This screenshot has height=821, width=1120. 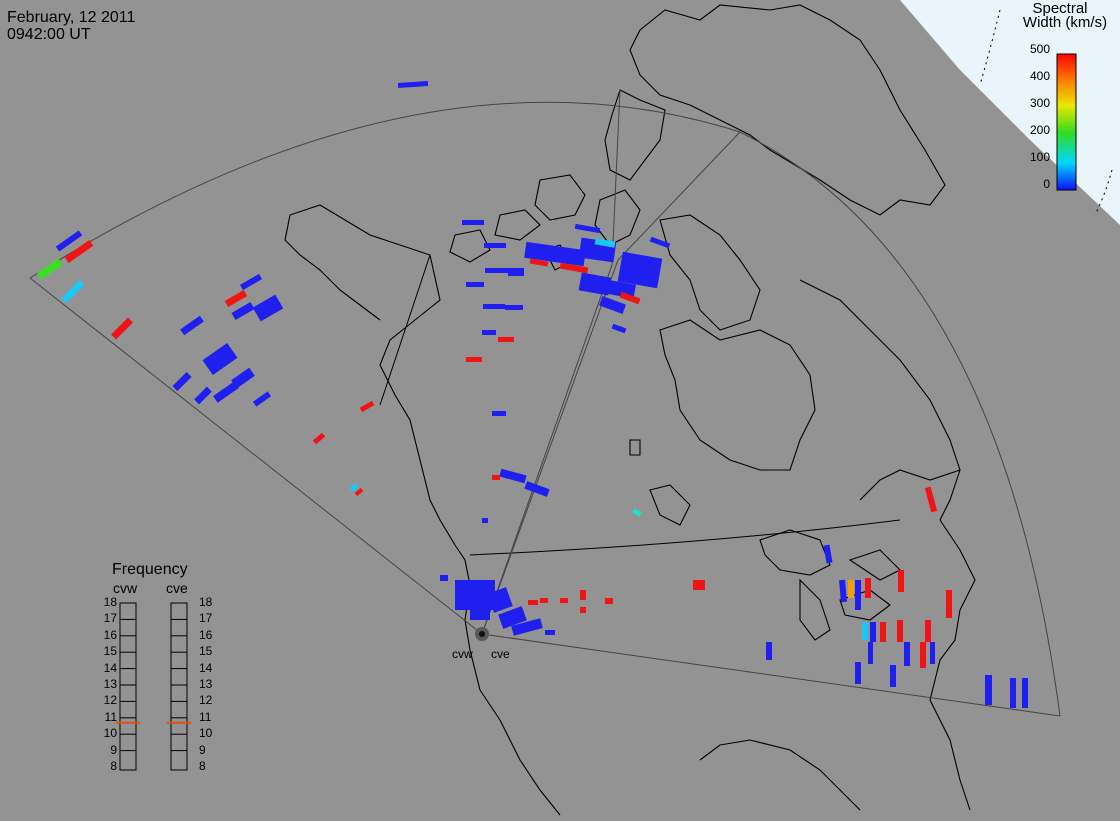 What do you see at coordinates (1060, 8) in the screenshot?
I see `colorbar-title-line1: Spectral` at bounding box center [1060, 8].